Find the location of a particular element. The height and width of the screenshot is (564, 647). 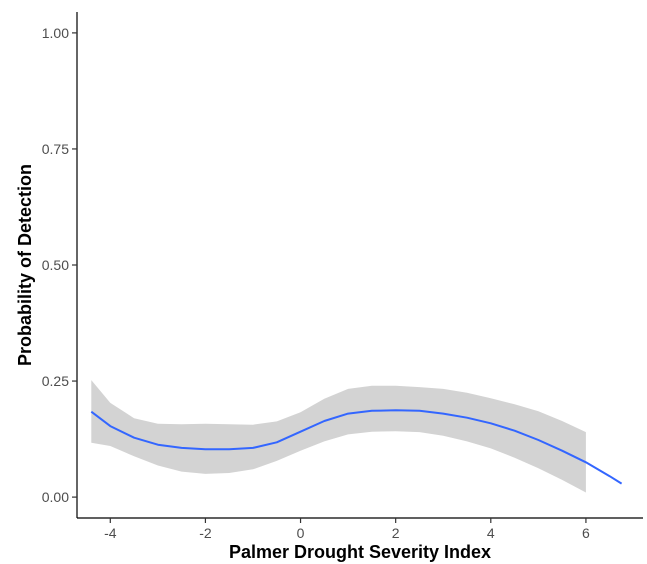

fitted-line-layer is located at coordinates (356, 447).